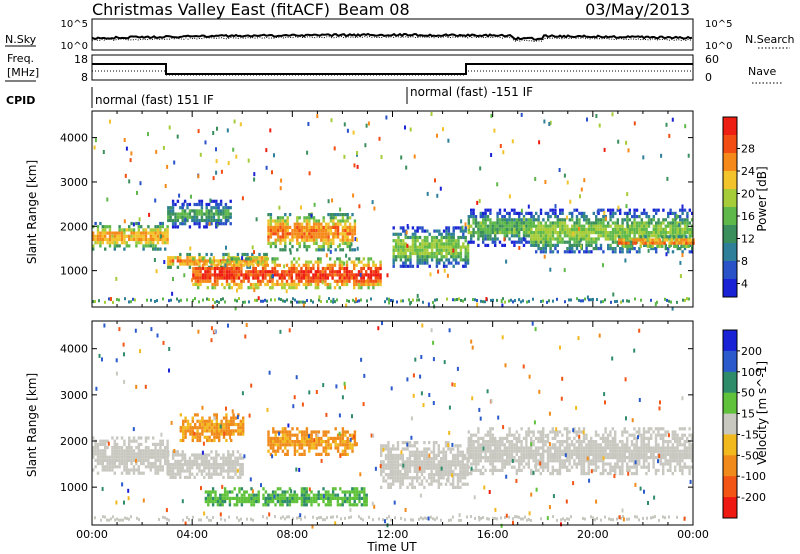  What do you see at coordinates (74, 46) in the screenshot?
I see `nsky-tick-low: 10^0` at bounding box center [74, 46].